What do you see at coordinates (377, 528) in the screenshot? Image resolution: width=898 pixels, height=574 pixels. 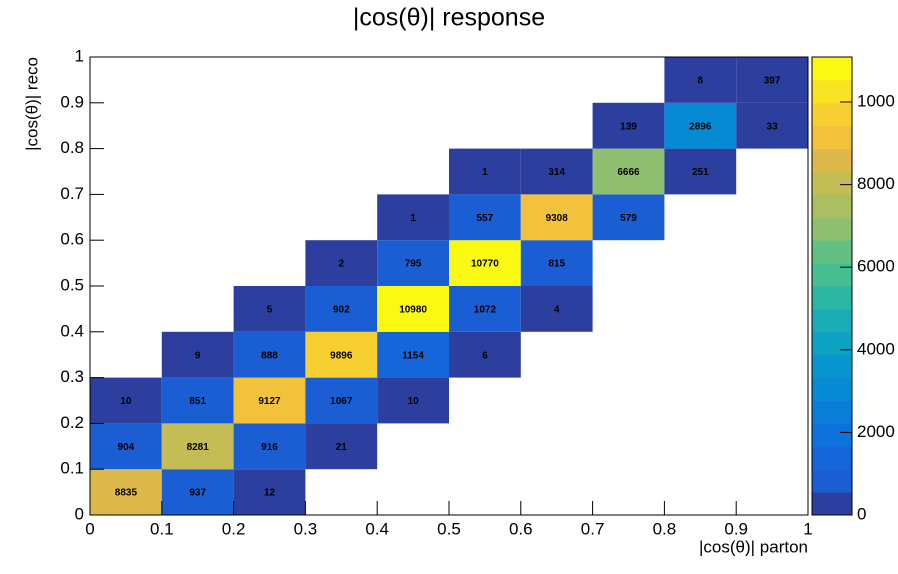 I see `x-tick-label: 0.4` at bounding box center [377, 528].